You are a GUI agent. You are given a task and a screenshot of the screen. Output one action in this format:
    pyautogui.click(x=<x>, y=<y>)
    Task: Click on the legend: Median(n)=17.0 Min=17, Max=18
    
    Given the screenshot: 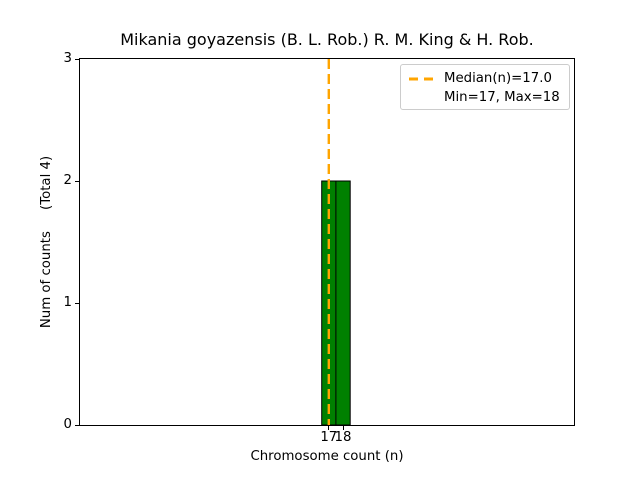 What is the action you would take?
    pyautogui.click(x=485, y=87)
    